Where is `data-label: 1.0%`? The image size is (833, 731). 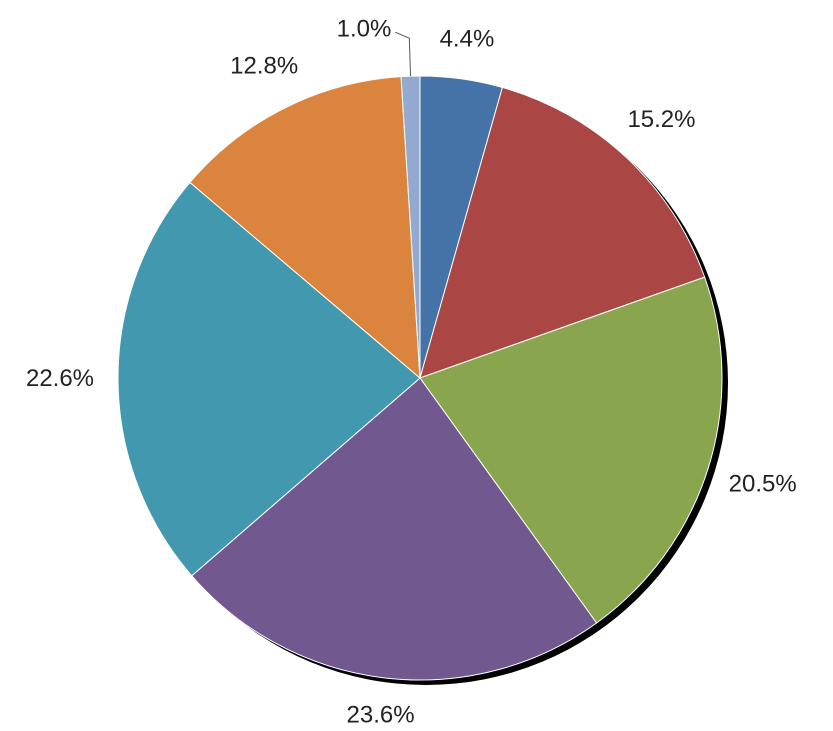
data-label: 1.0% is located at coordinates (364, 29).